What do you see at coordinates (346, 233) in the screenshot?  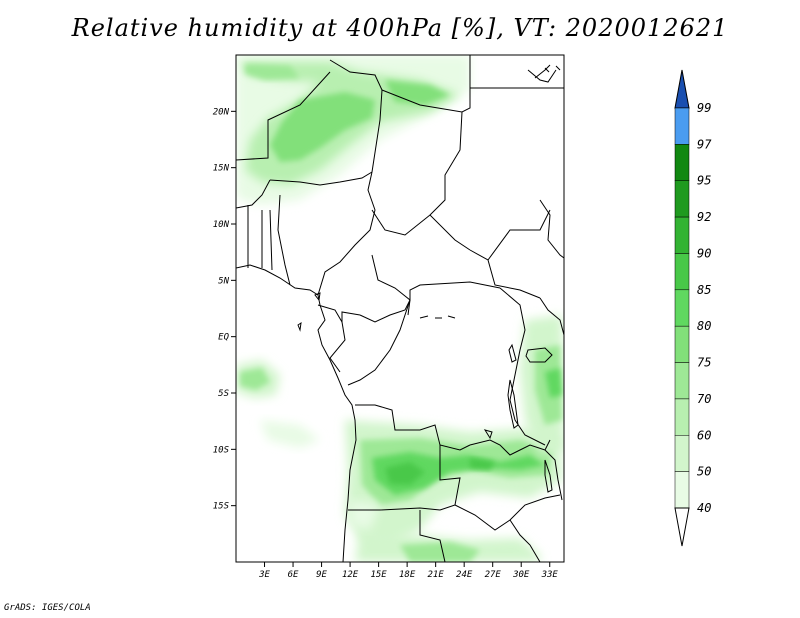 I see `border-nigeria-cameroon` at bounding box center [346, 233].